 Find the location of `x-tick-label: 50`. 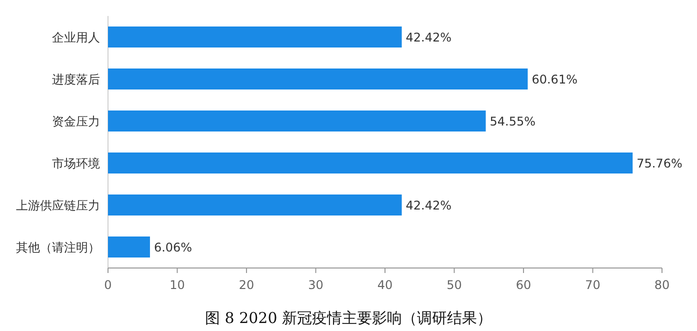

x-tick-label: 50 is located at coordinates (454, 285).